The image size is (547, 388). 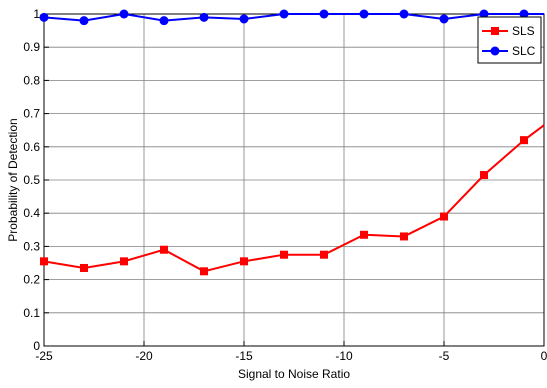 What do you see at coordinates (36, 346) in the screenshot?
I see `y-tick-label: 0` at bounding box center [36, 346].